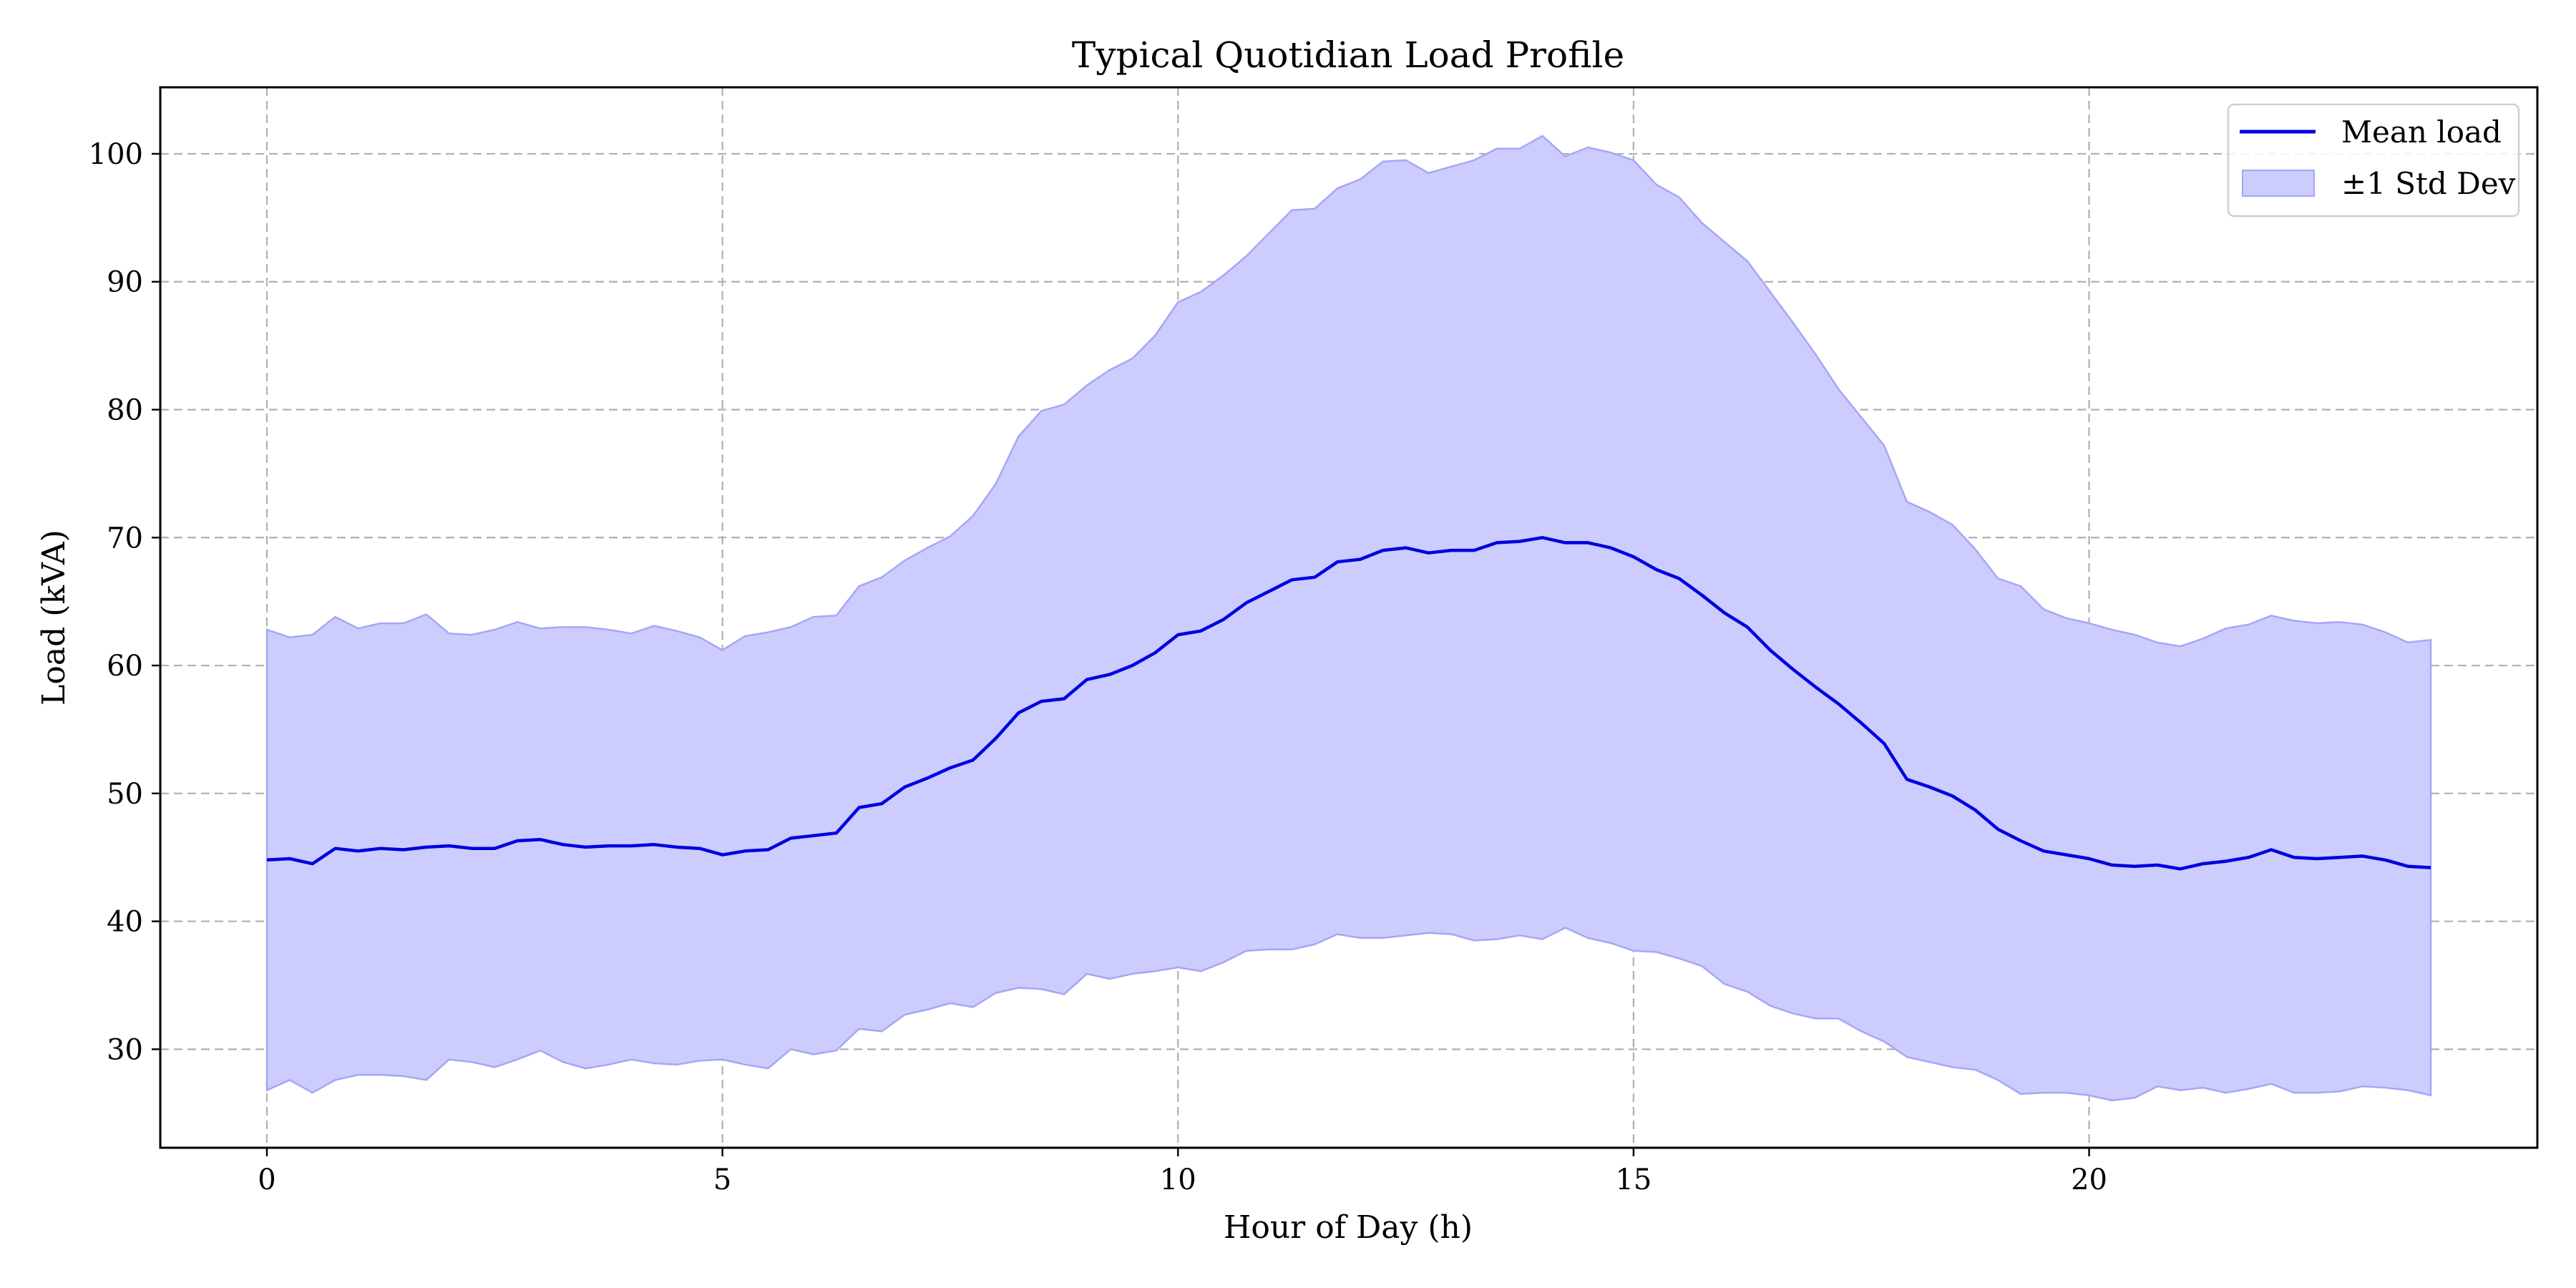 The width and height of the screenshot is (2576, 1288). Describe the element at coordinates (54, 618) in the screenshot. I see `y-axis-label: Load (kVA)` at that location.